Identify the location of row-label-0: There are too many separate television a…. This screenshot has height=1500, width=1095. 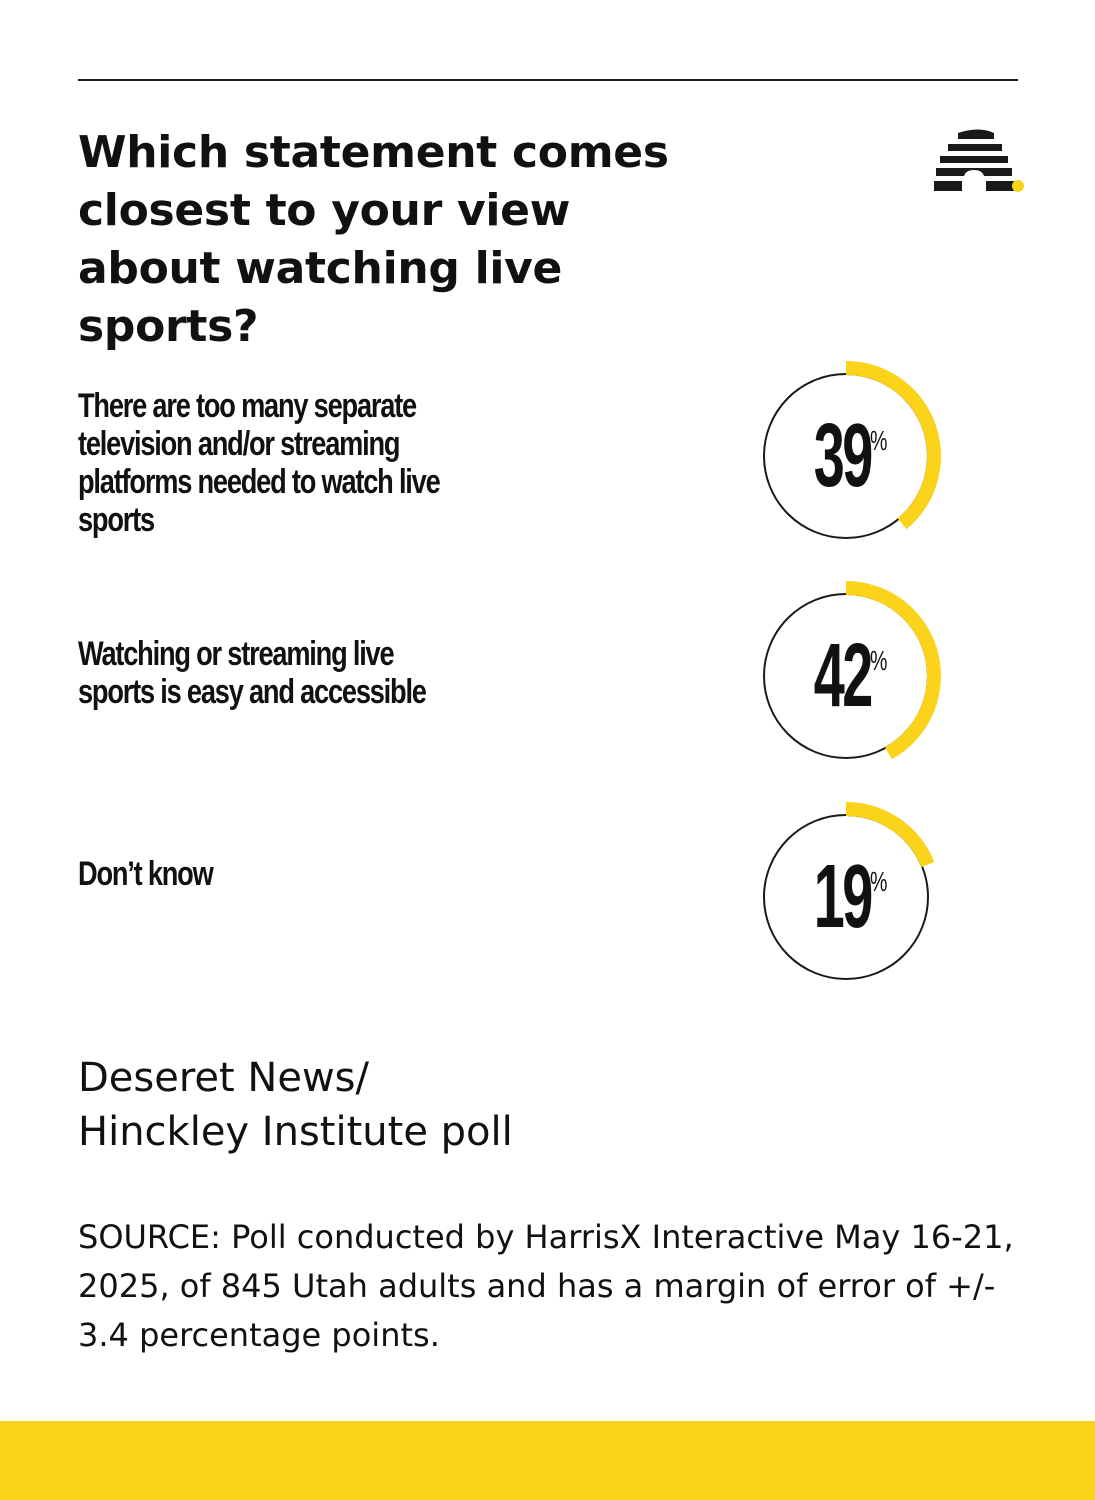
(259, 463).